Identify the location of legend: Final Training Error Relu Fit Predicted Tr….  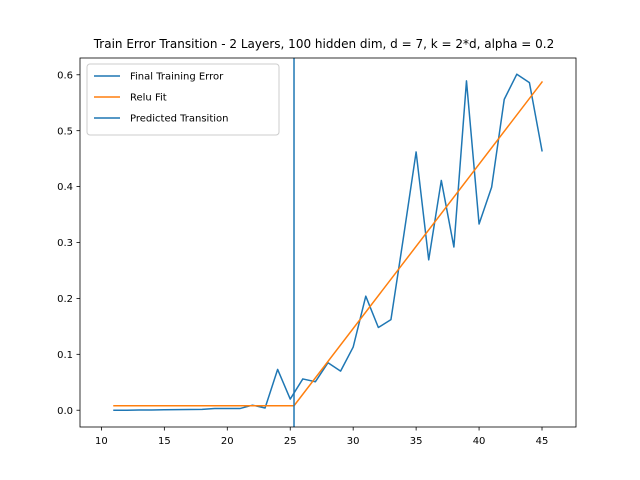
(183, 99).